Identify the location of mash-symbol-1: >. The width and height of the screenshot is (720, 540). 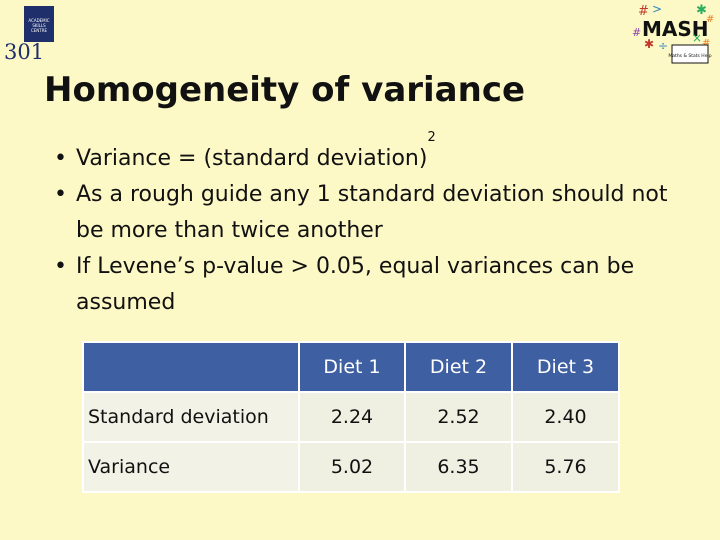
(657, 9).